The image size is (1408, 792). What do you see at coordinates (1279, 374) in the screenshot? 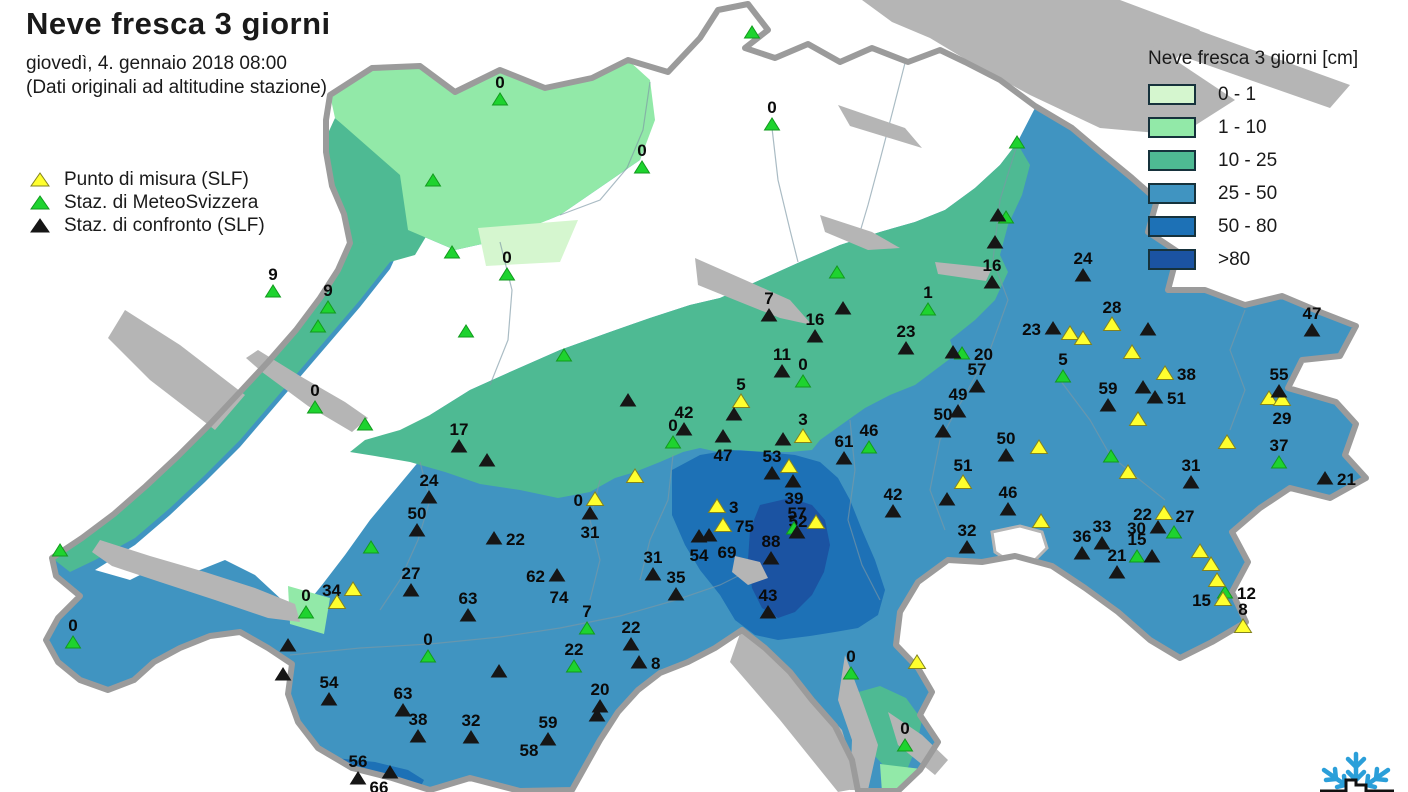
I see `station-value-label: 55` at bounding box center [1279, 374].